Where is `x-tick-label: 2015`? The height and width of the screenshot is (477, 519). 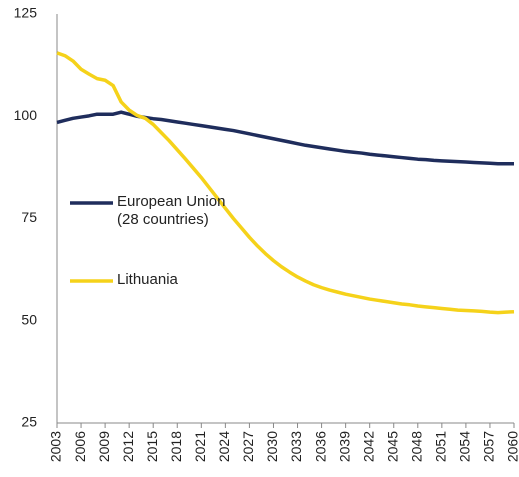 x-tick-label: 2015 is located at coordinates (152, 446).